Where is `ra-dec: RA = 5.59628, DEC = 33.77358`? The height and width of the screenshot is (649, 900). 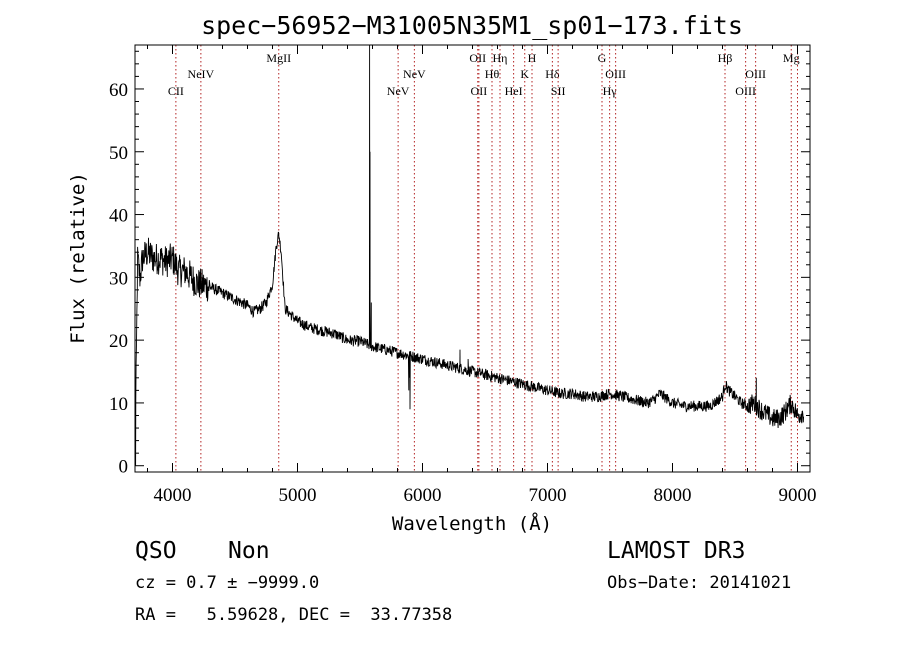 ra-dec: RA = 5.59628, DEC = 33.77358 is located at coordinates (293, 615).